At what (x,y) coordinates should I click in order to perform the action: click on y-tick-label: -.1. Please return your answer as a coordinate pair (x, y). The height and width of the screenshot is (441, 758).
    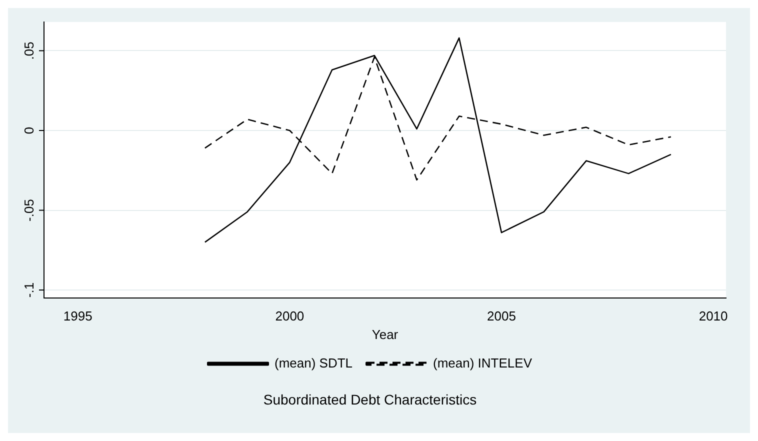
    Looking at the image, I should click on (29, 290).